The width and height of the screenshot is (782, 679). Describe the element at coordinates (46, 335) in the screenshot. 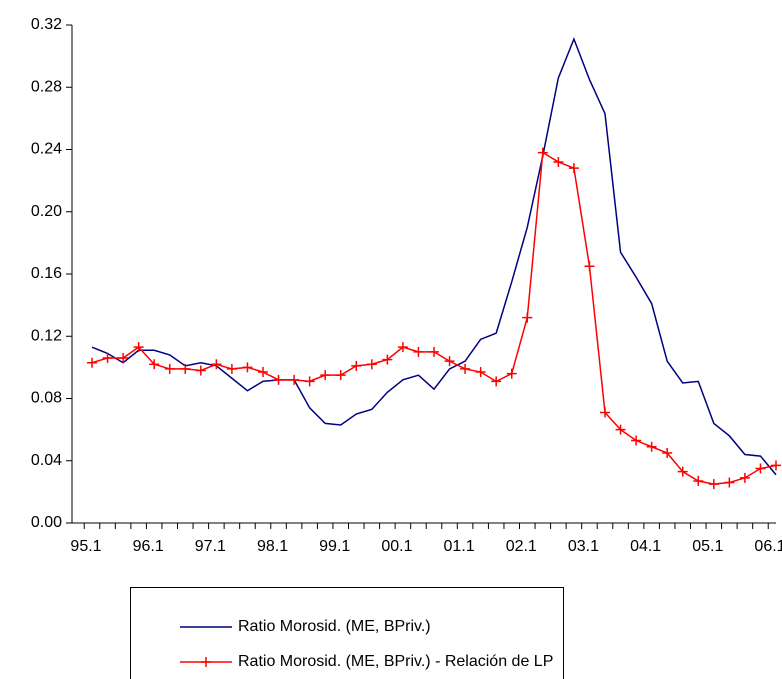

I see `y-tick-label: 0.12` at that location.